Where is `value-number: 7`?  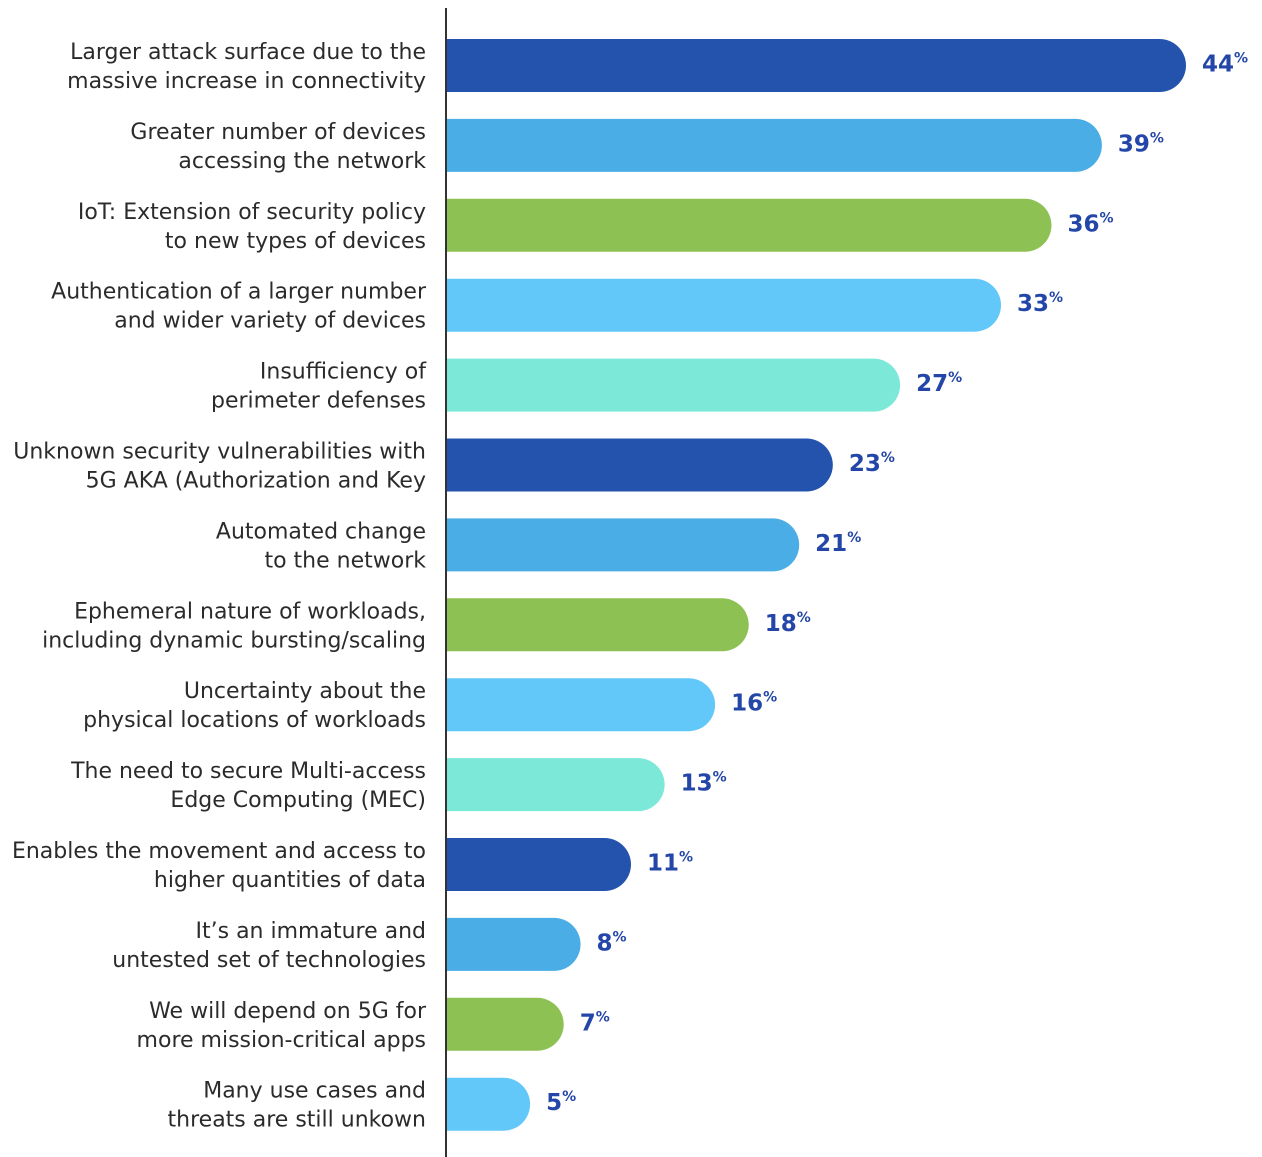
value-number: 7 is located at coordinates (588, 1023).